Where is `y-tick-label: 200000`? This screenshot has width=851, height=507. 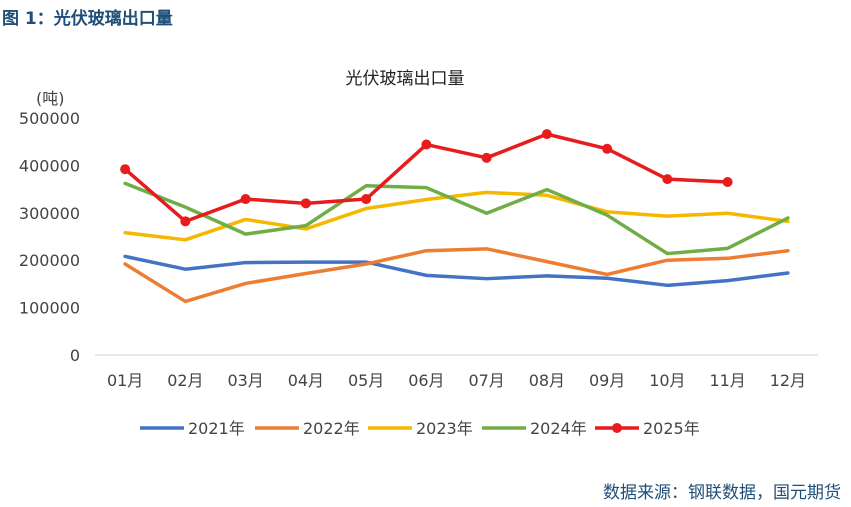
y-tick-label: 200000 is located at coordinates (49, 260).